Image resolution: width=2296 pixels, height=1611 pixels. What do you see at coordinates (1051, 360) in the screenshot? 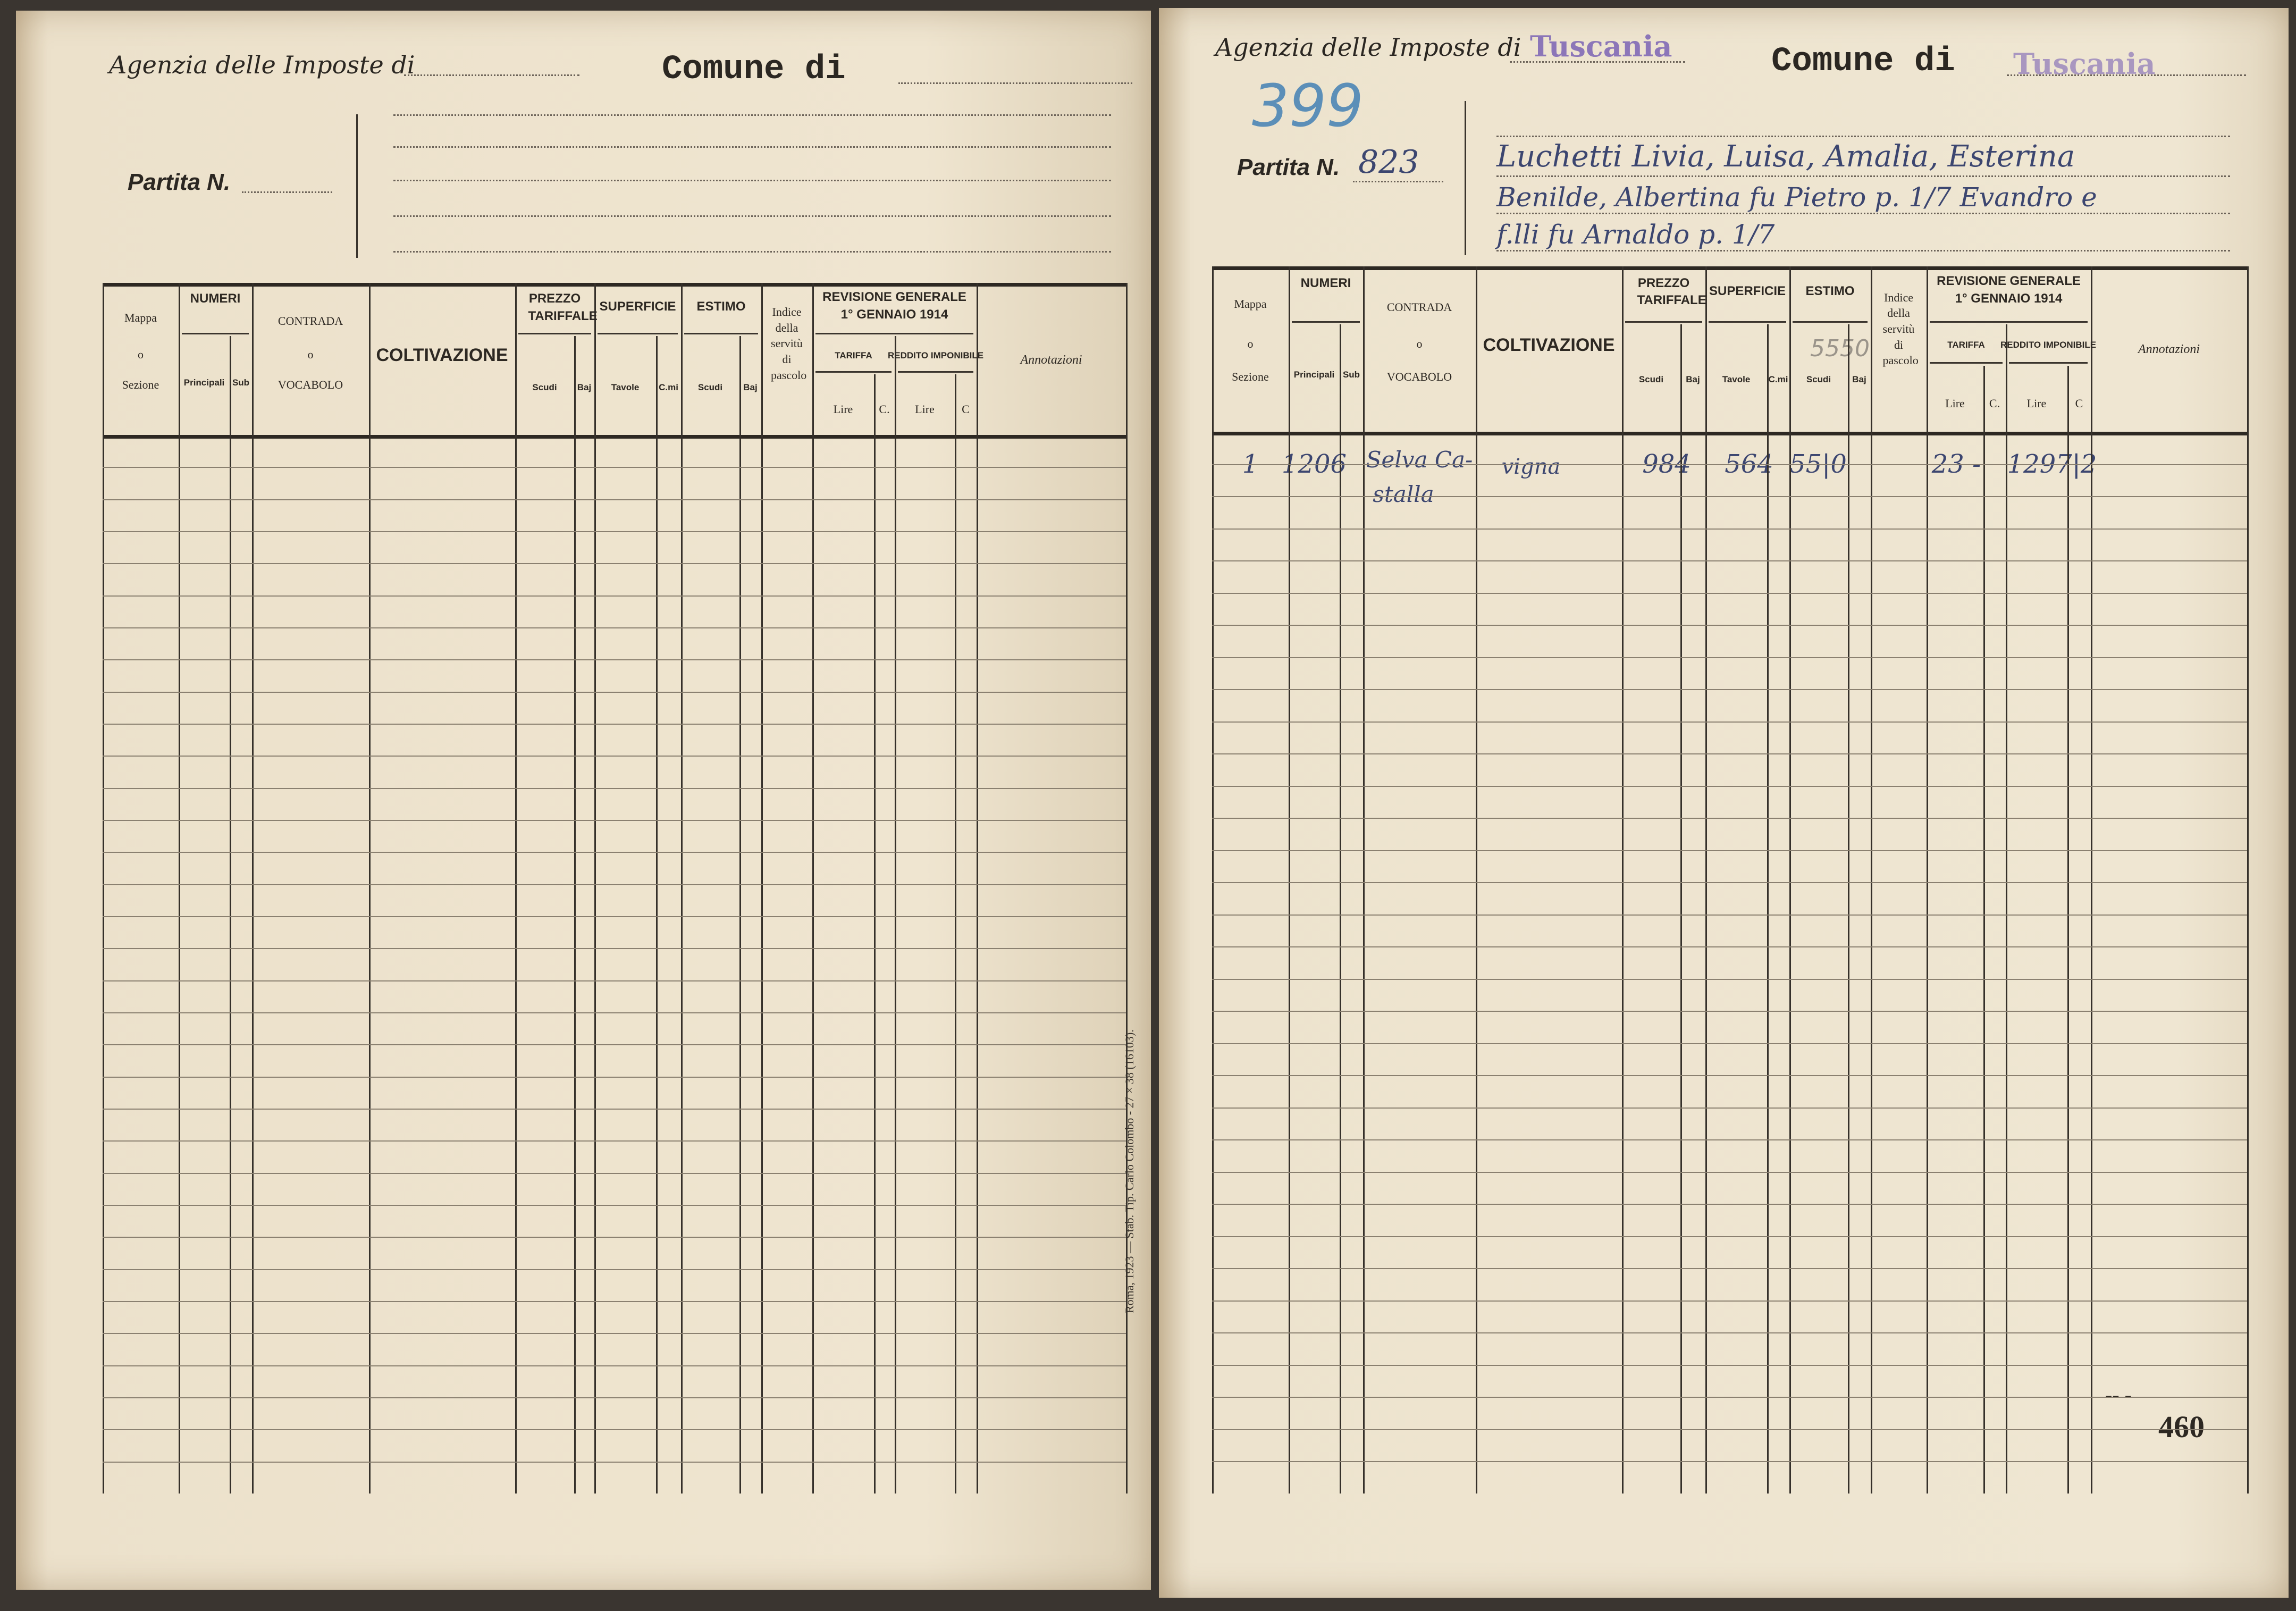
I see `header-annotazioni: Annotazioni` at bounding box center [1051, 360].